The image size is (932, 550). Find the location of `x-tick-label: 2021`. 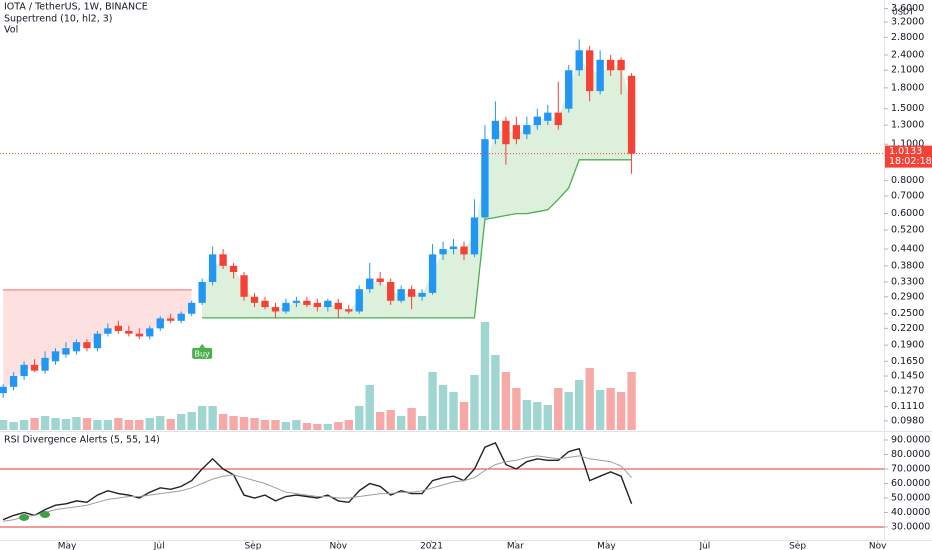

x-tick-label: 2021 is located at coordinates (431, 546).